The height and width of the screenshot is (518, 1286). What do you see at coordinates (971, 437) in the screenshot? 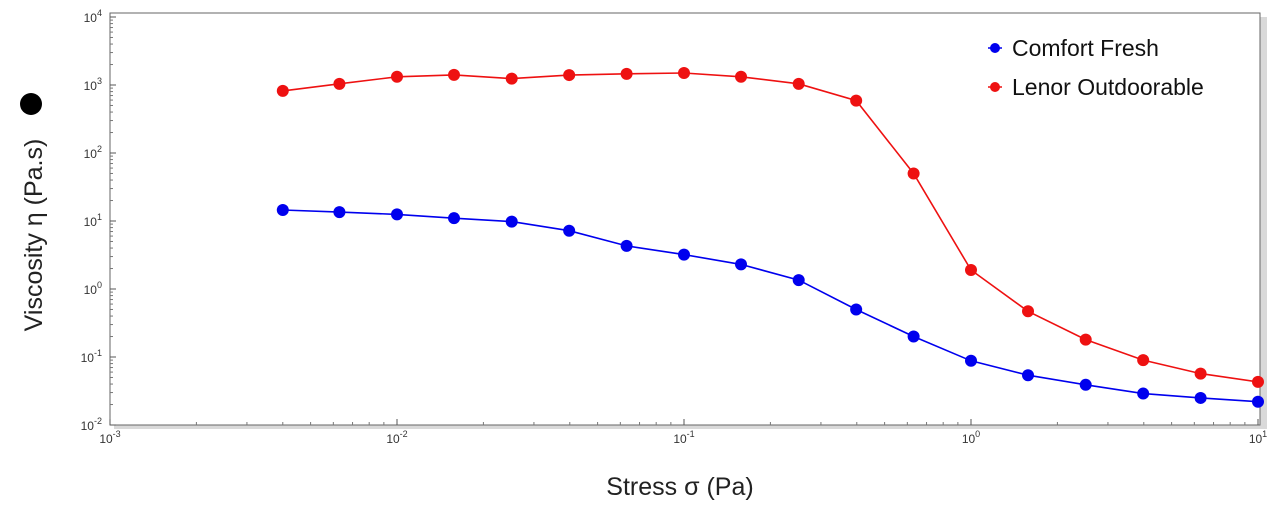
I see `x-tick-label: 10⁰` at bounding box center [971, 437].